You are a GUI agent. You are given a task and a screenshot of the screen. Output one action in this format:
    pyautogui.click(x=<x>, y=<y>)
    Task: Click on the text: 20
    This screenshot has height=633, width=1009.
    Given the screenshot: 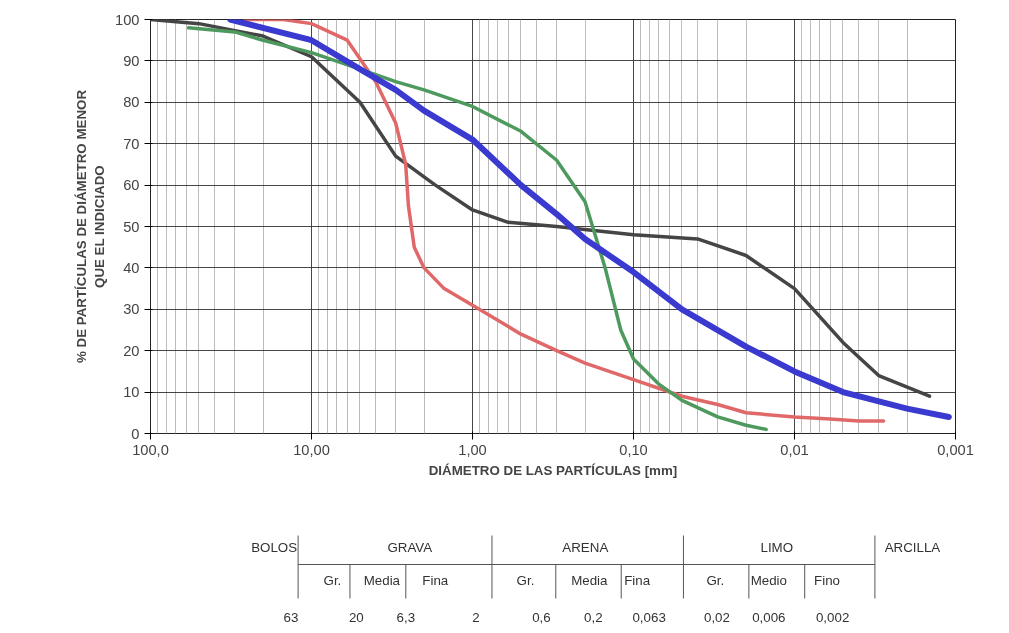 What is the action you would take?
    pyautogui.click(x=356, y=617)
    